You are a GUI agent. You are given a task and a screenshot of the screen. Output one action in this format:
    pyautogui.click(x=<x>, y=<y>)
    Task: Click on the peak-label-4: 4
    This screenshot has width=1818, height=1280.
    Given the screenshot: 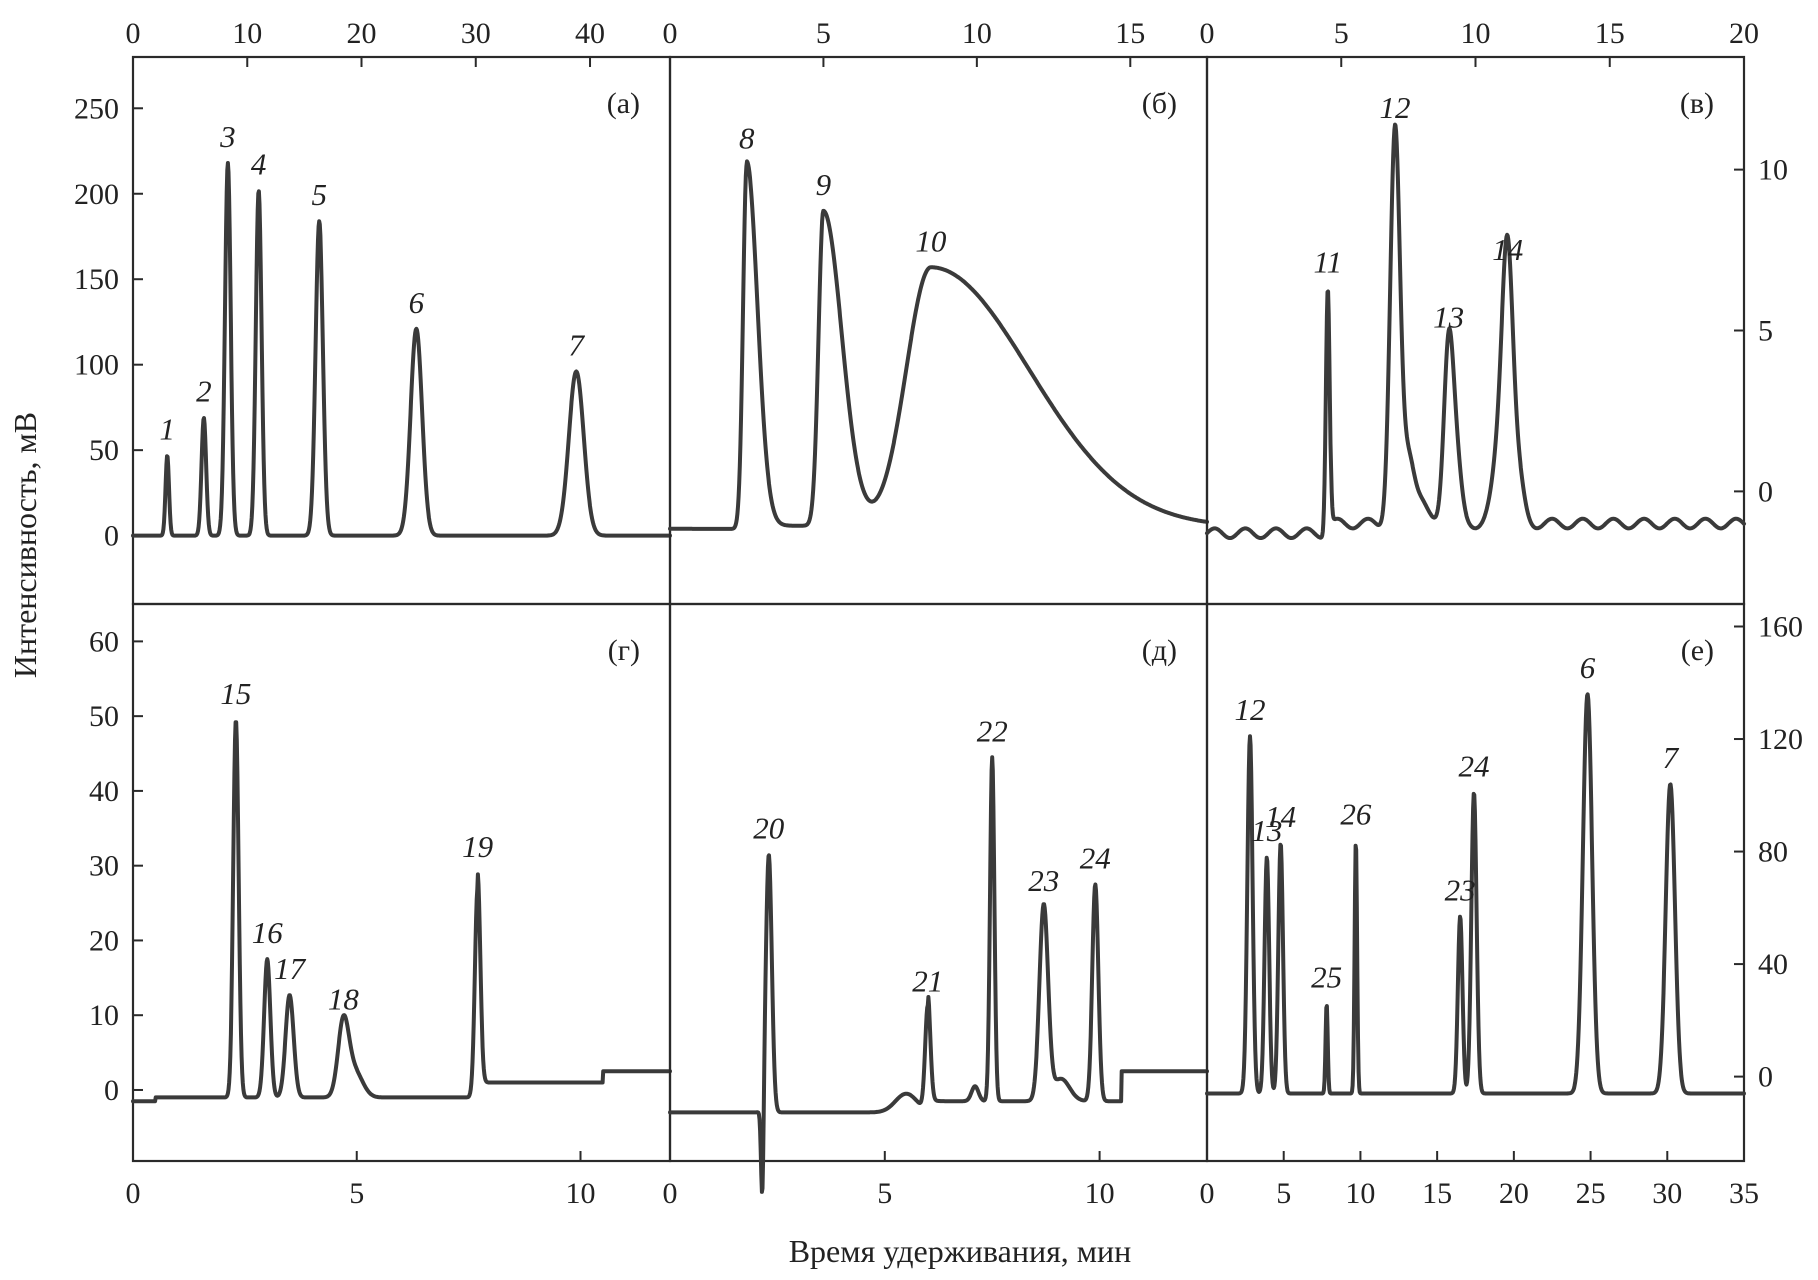 What is the action you would take?
    pyautogui.click(x=259, y=163)
    